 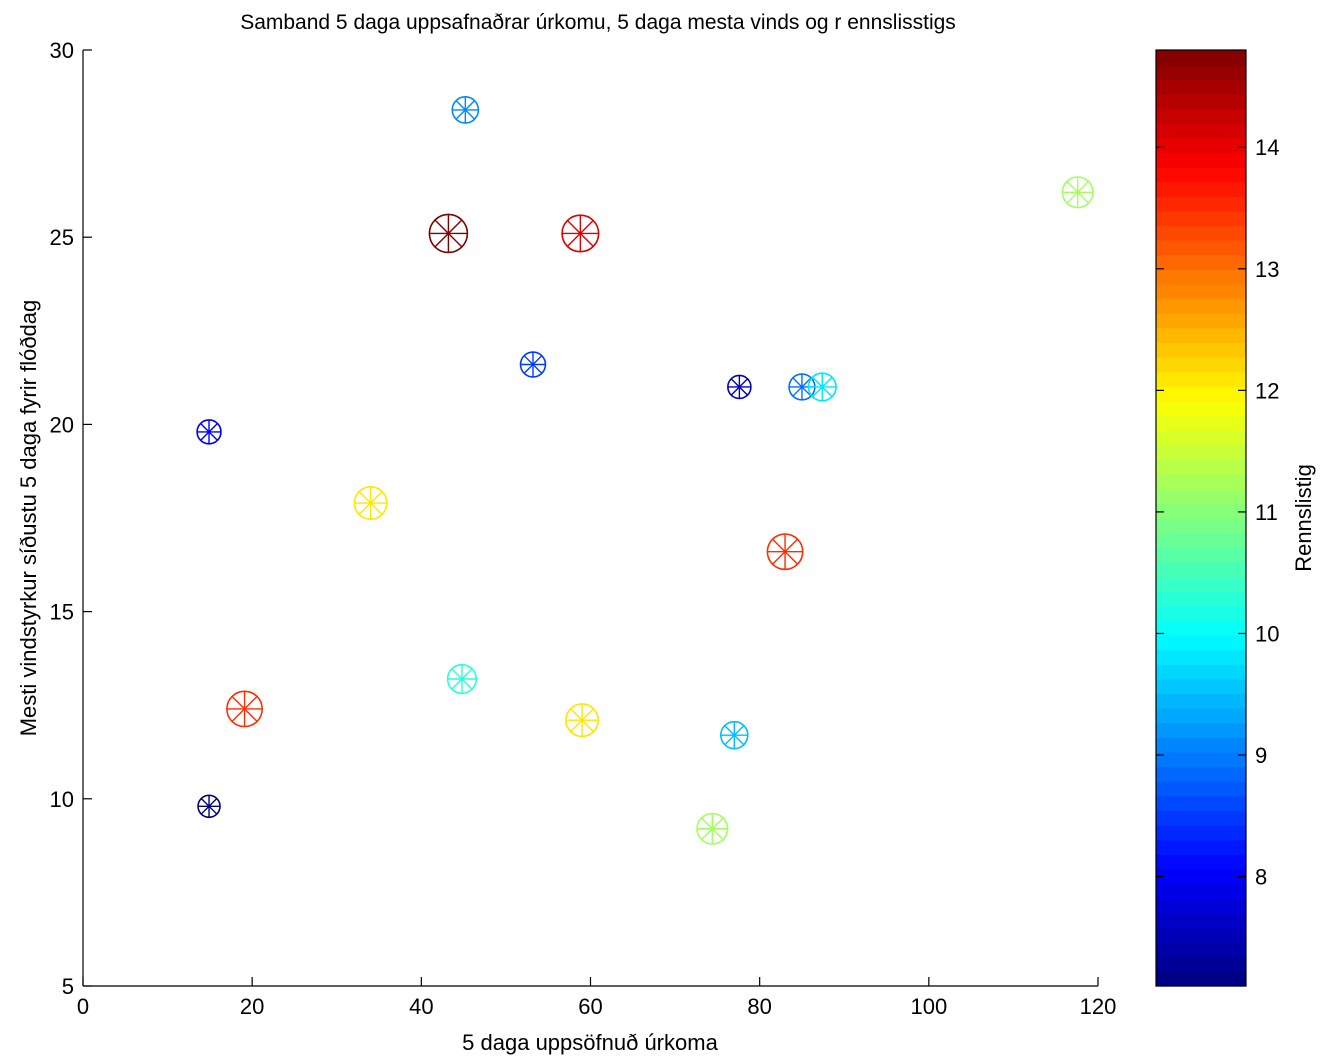 What do you see at coordinates (62, 50) in the screenshot?
I see `y-tick-label: 30` at bounding box center [62, 50].